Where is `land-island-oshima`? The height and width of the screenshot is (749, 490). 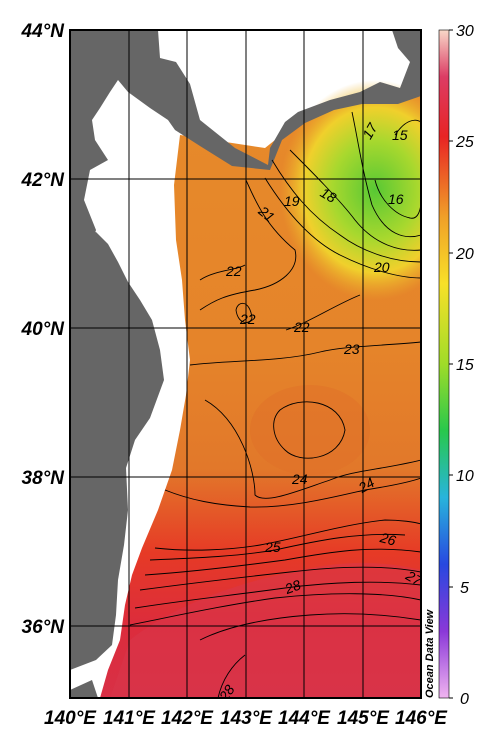 land-island-oshima is located at coordinates (84, 689).